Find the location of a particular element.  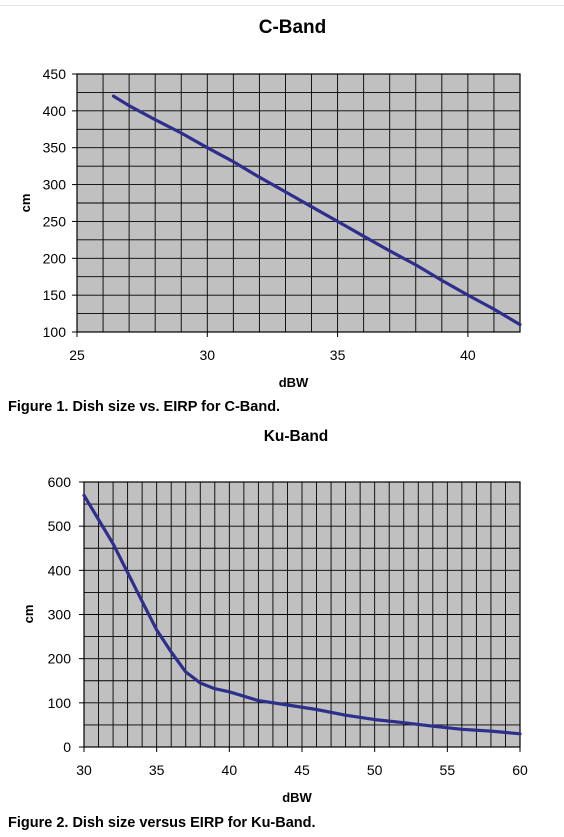

ku-band-y-tick-label: 600 is located at coordinates (60, 482).